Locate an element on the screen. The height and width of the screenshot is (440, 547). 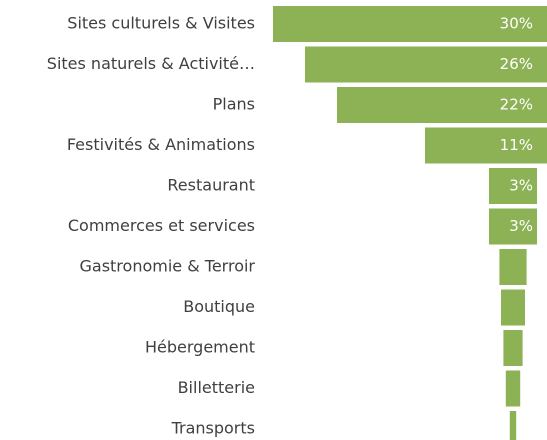
value-label: 30% is located at coordinates (516, 24).